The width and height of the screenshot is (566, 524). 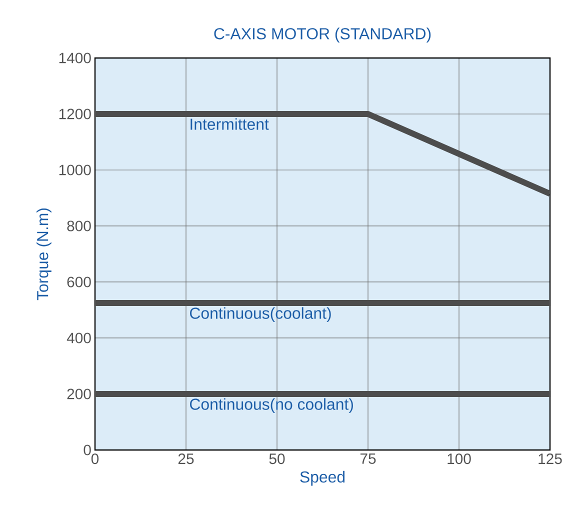 What do you see at coordinates (75, 114) in the screenshot?
I see `y-tick-label: 1200` at bounding box center [75, 114].